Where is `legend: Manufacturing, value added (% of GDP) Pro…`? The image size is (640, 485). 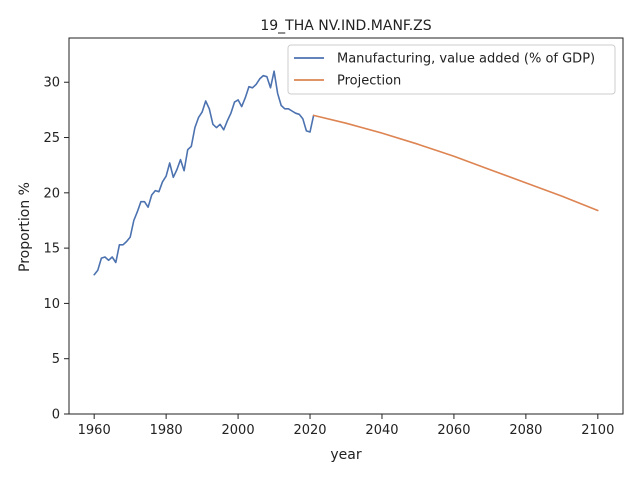 legend: Manufacturing, value added (% of GDP) Pro… is located at coordinates (451, 69).